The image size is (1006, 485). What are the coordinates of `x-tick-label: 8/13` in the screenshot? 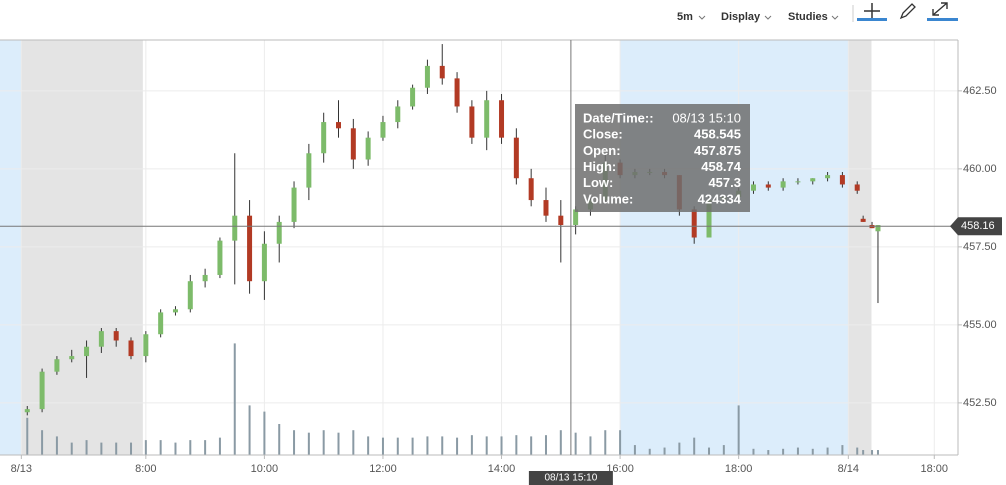 It's located at (21, 469).